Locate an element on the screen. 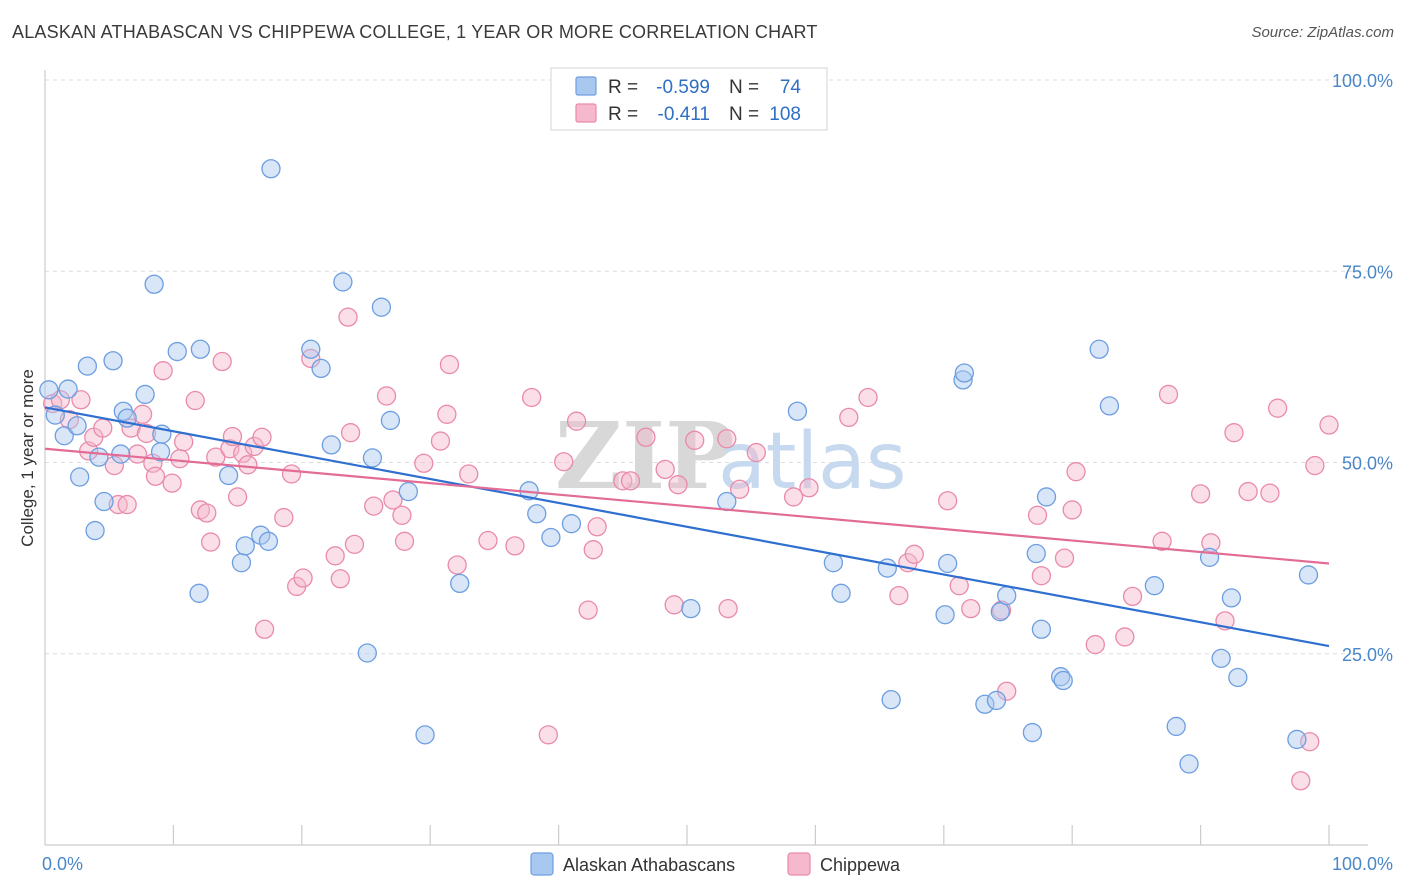 This screenshot has width=1406, height=892. y-tick-label-75: 75.0% is located at coordinates (1367, 272).